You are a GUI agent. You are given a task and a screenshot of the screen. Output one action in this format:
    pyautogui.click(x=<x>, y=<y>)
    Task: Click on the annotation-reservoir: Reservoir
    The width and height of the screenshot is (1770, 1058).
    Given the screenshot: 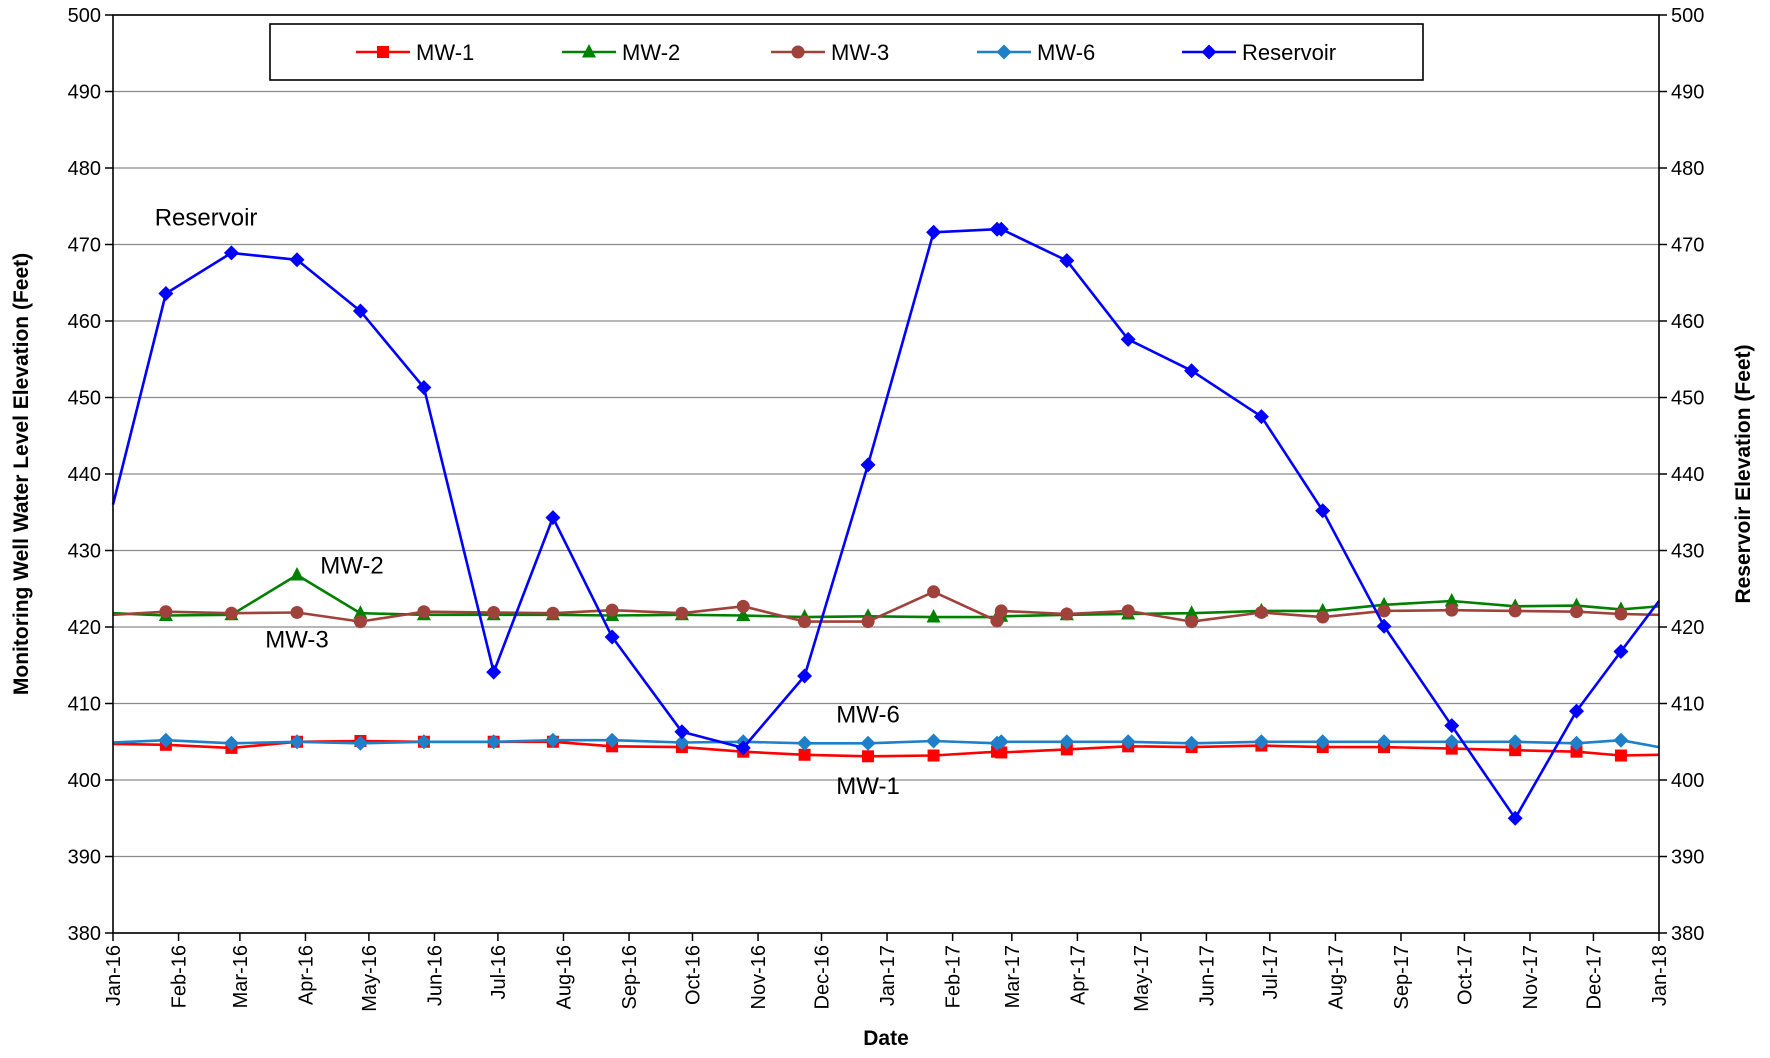 What is the action you would take?
    pyautogui.click(x=206, y=217)
    